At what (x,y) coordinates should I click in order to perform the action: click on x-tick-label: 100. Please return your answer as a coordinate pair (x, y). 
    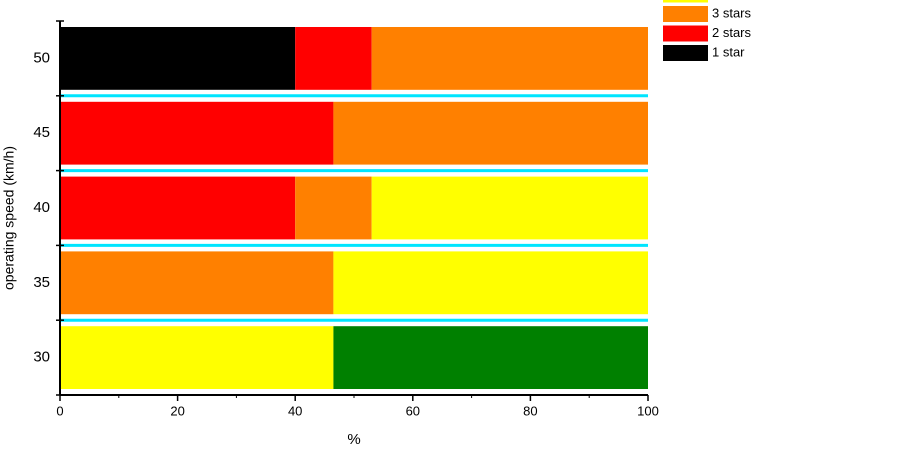
    Looking at the image, I should click on (648, 410).